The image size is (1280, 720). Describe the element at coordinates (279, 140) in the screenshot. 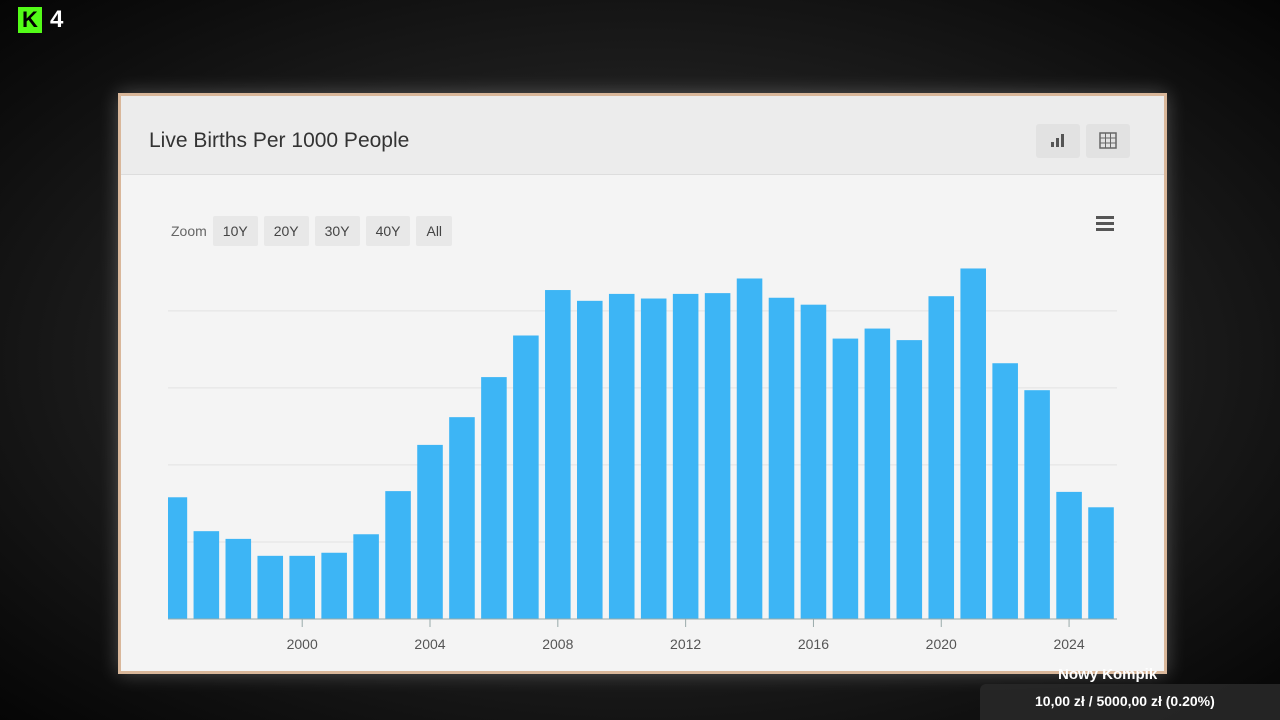

I see `chart-title: Live Births Per 1000 People` at that location.